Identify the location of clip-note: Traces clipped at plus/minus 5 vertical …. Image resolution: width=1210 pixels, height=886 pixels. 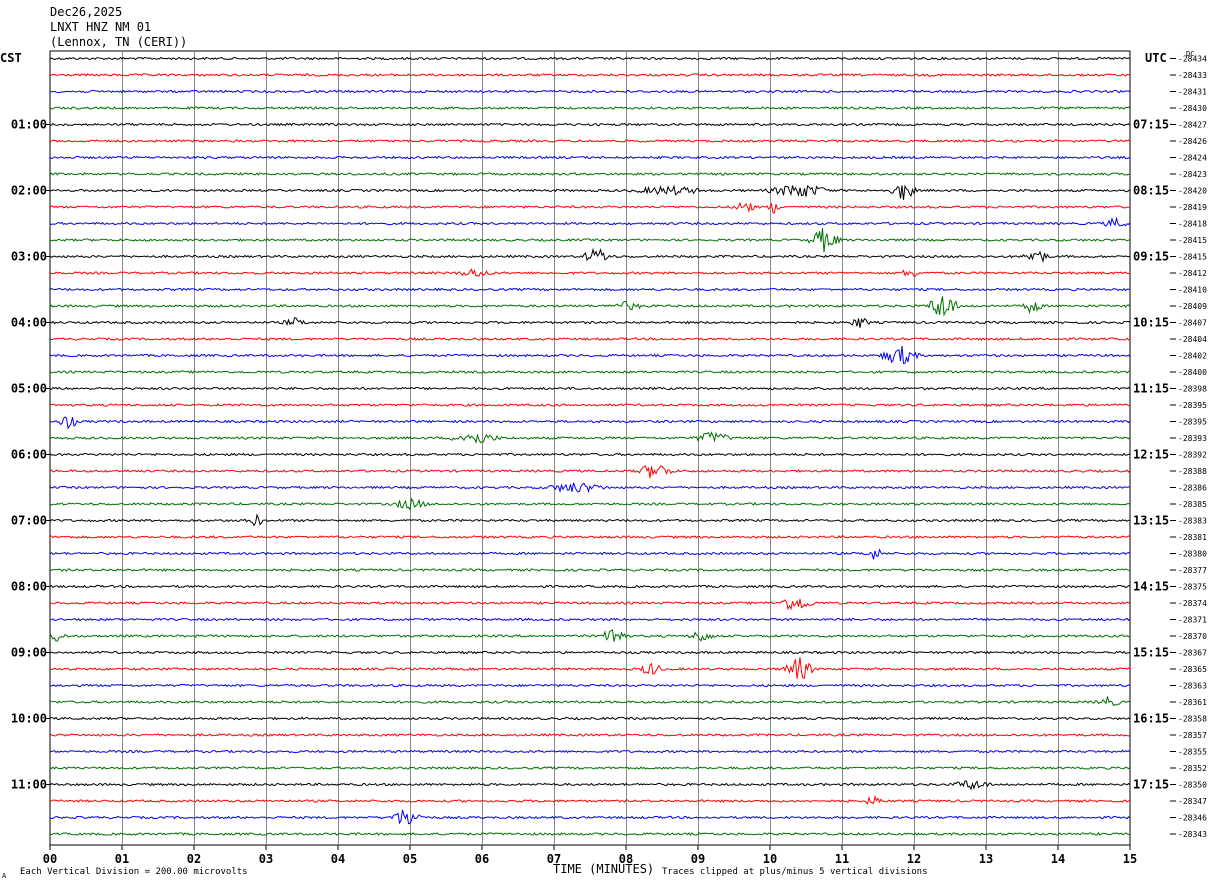
(795, 872).